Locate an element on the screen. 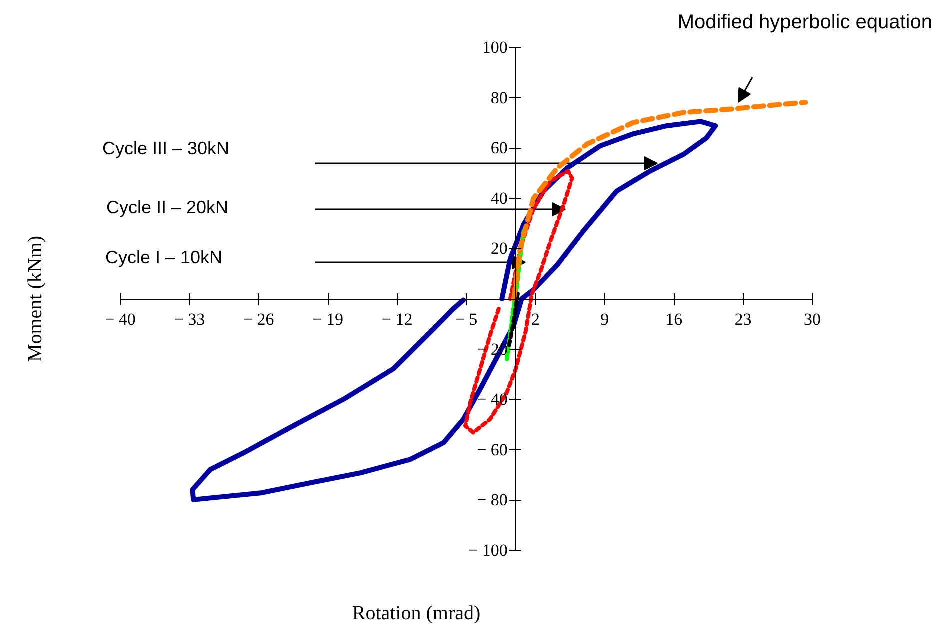 The height and width of the screenshot is (630, 939). y-tick-label: 100 is located at coordinates (495, 47).